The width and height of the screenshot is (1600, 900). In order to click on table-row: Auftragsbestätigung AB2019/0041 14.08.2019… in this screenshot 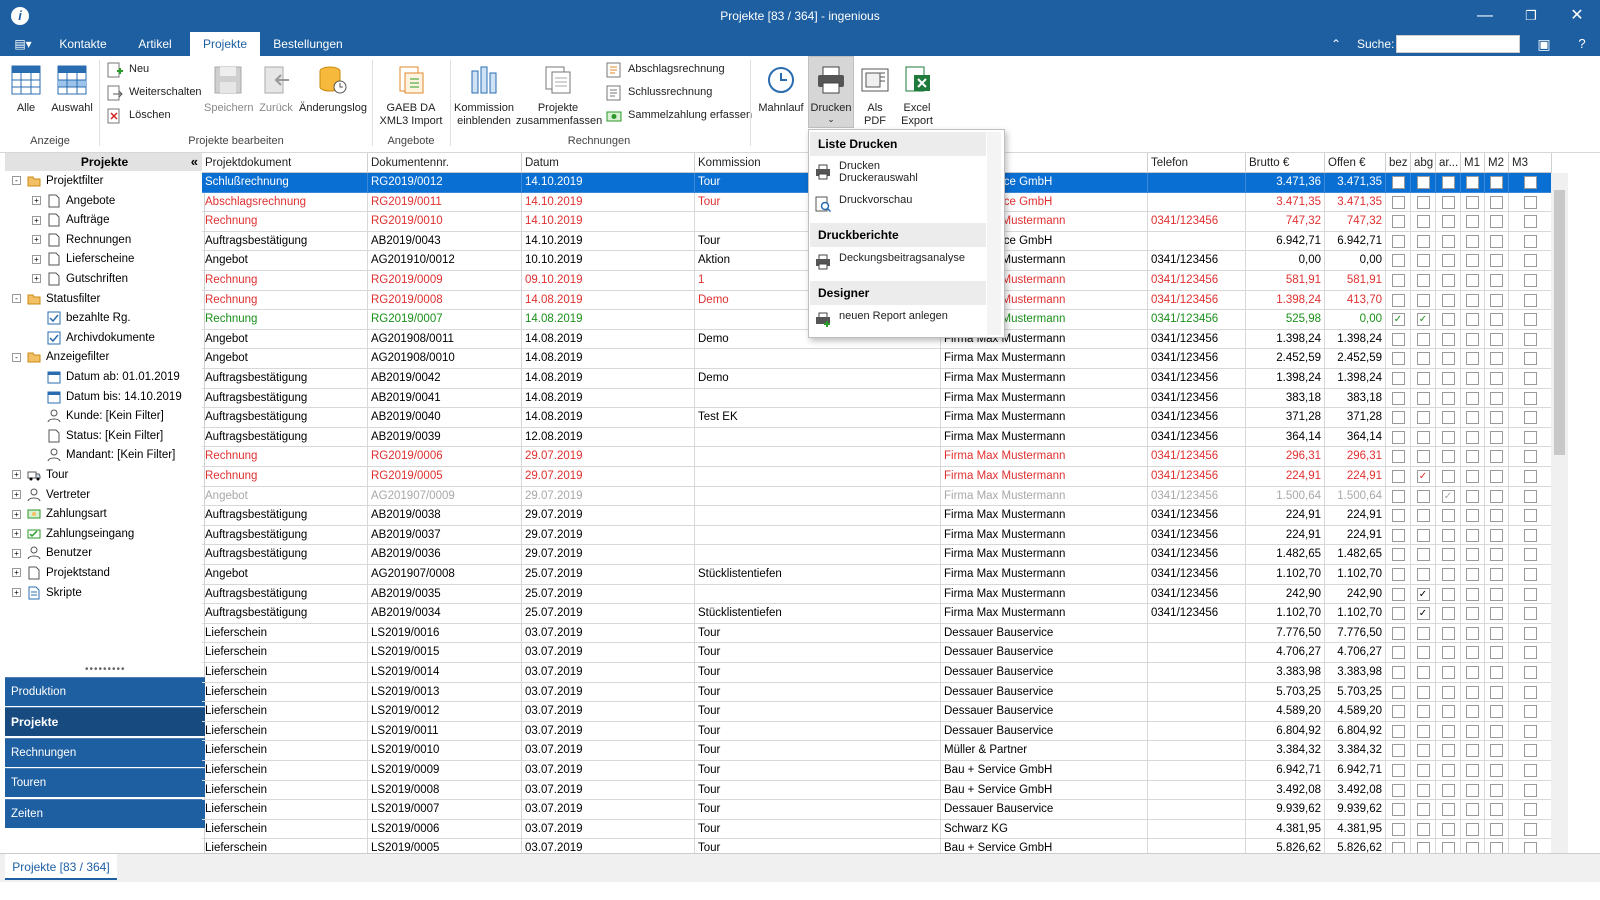, I will do `click(877, 398)`.